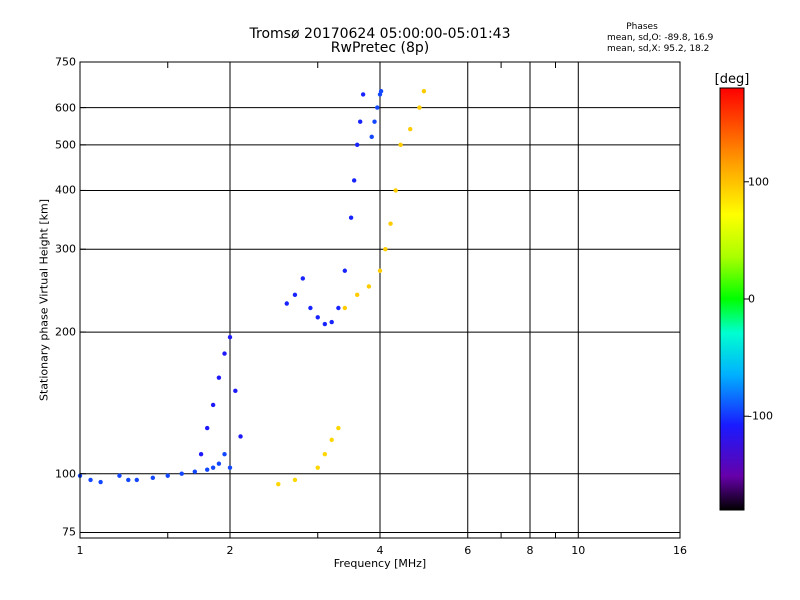  What do you see at coordinates (732, 299) in the screenshot?
I see `colorbar` at bounding box center [732, 299].